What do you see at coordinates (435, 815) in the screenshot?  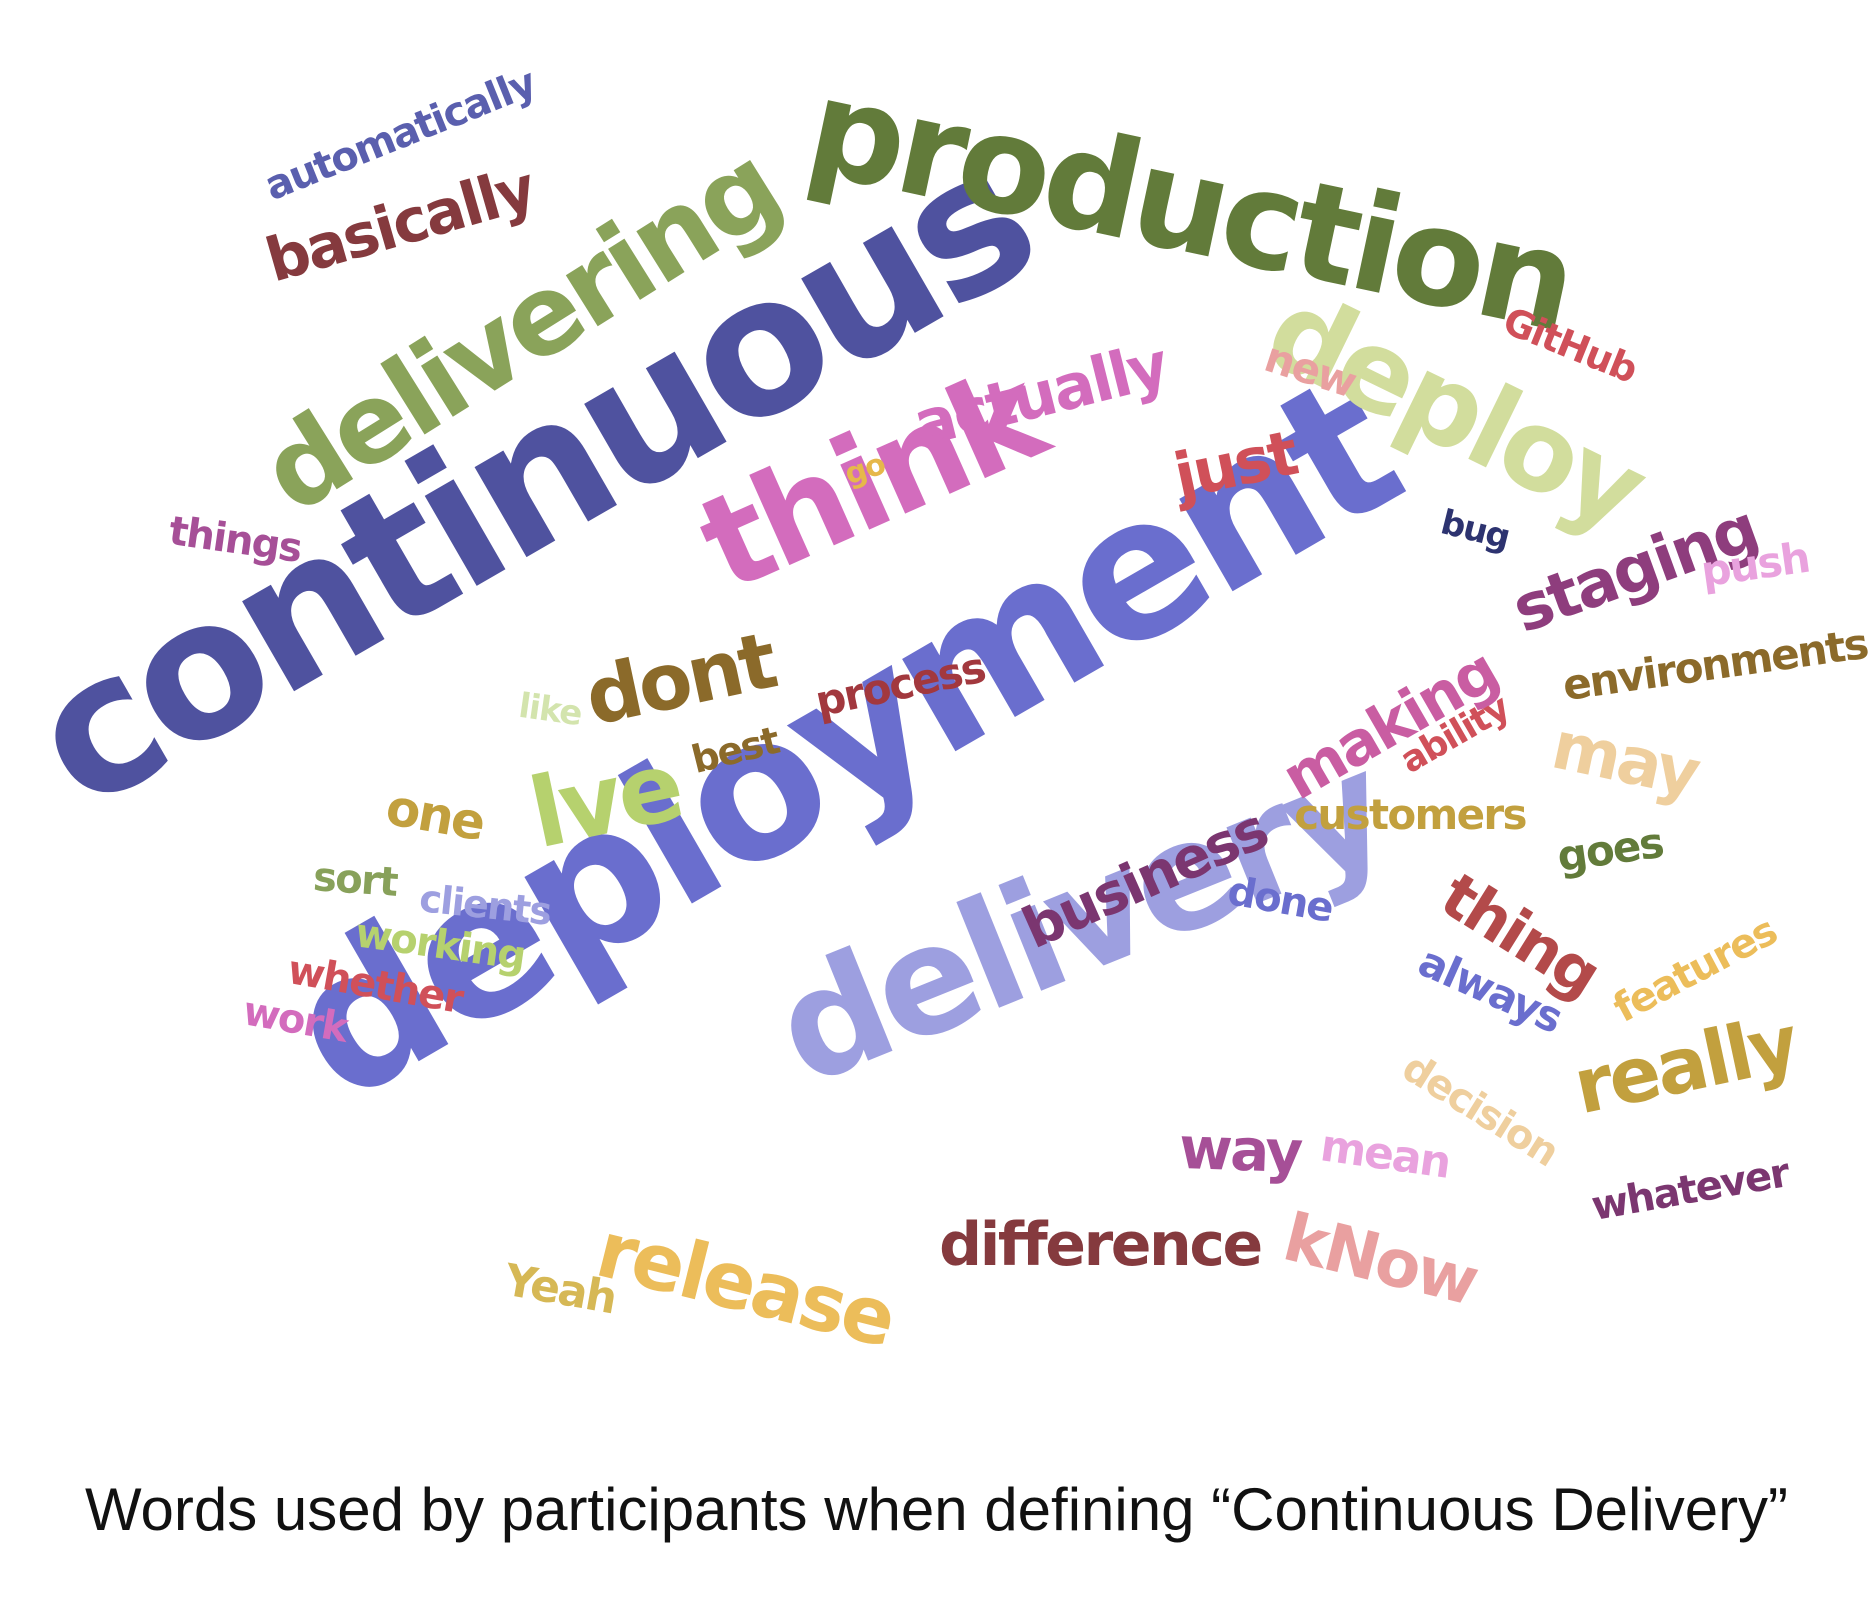 I see `word-one: one` at bounding box center [435, 815].